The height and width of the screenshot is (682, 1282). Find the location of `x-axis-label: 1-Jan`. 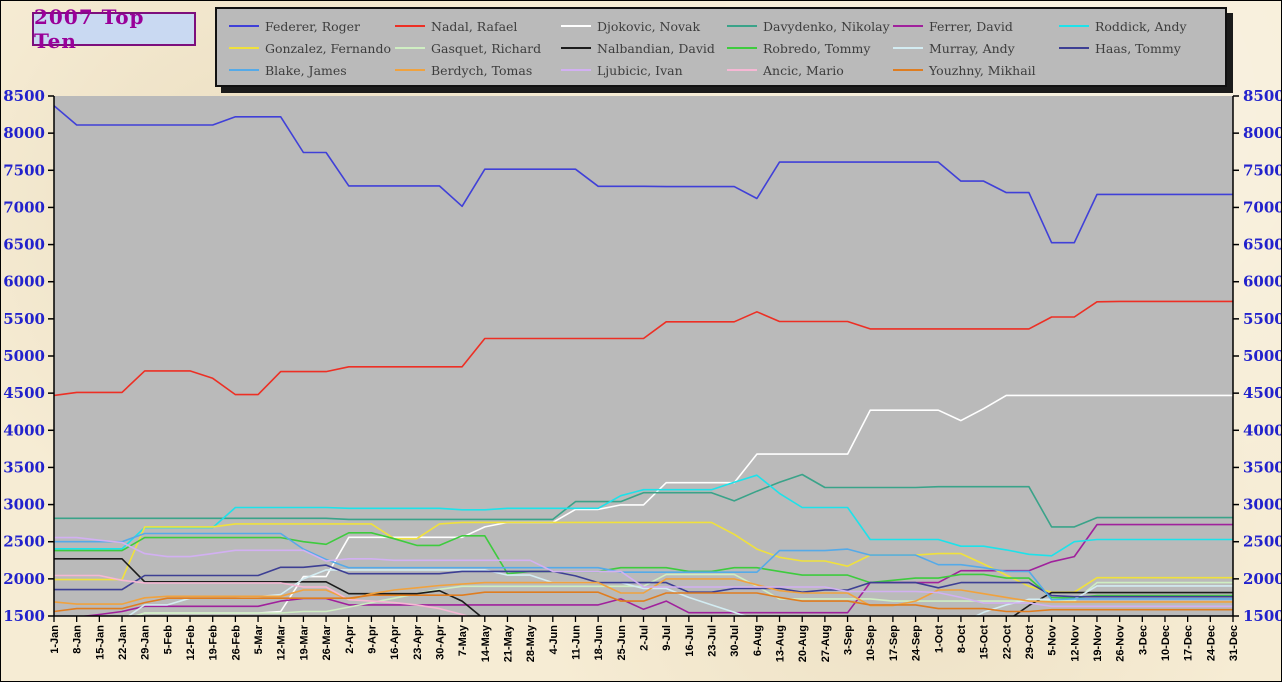

x-axis-label: 1-Jan is located at coordinates (55, 639).